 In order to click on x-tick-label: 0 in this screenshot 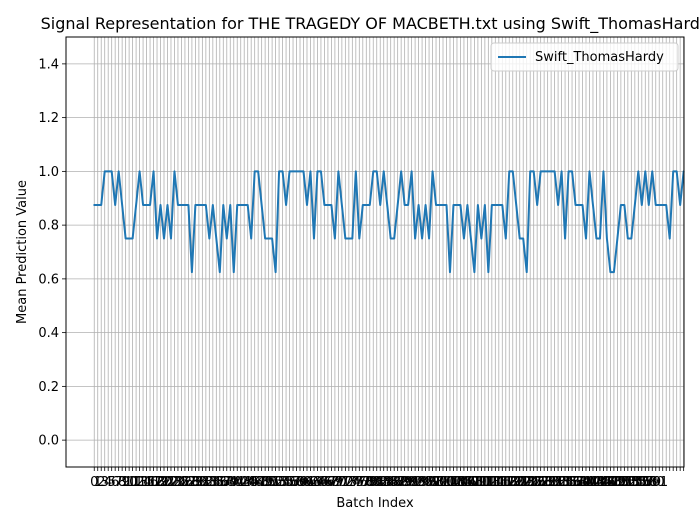, I will do `click(94, 482)`.